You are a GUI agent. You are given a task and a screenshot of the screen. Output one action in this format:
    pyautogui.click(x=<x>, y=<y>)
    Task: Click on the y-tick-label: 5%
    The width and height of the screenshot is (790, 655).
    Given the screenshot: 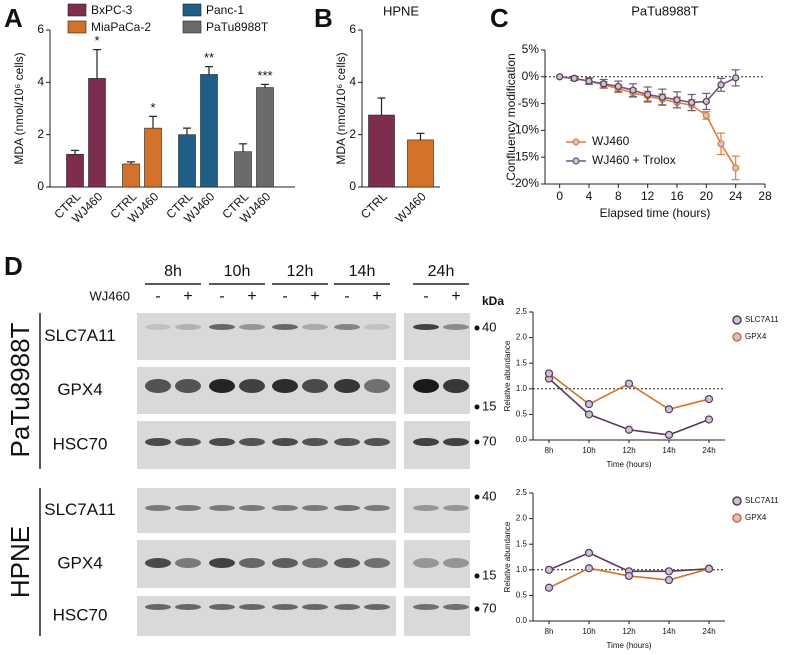 What is the action you would take?
    pyautogui.click(x=531, y=49)
    